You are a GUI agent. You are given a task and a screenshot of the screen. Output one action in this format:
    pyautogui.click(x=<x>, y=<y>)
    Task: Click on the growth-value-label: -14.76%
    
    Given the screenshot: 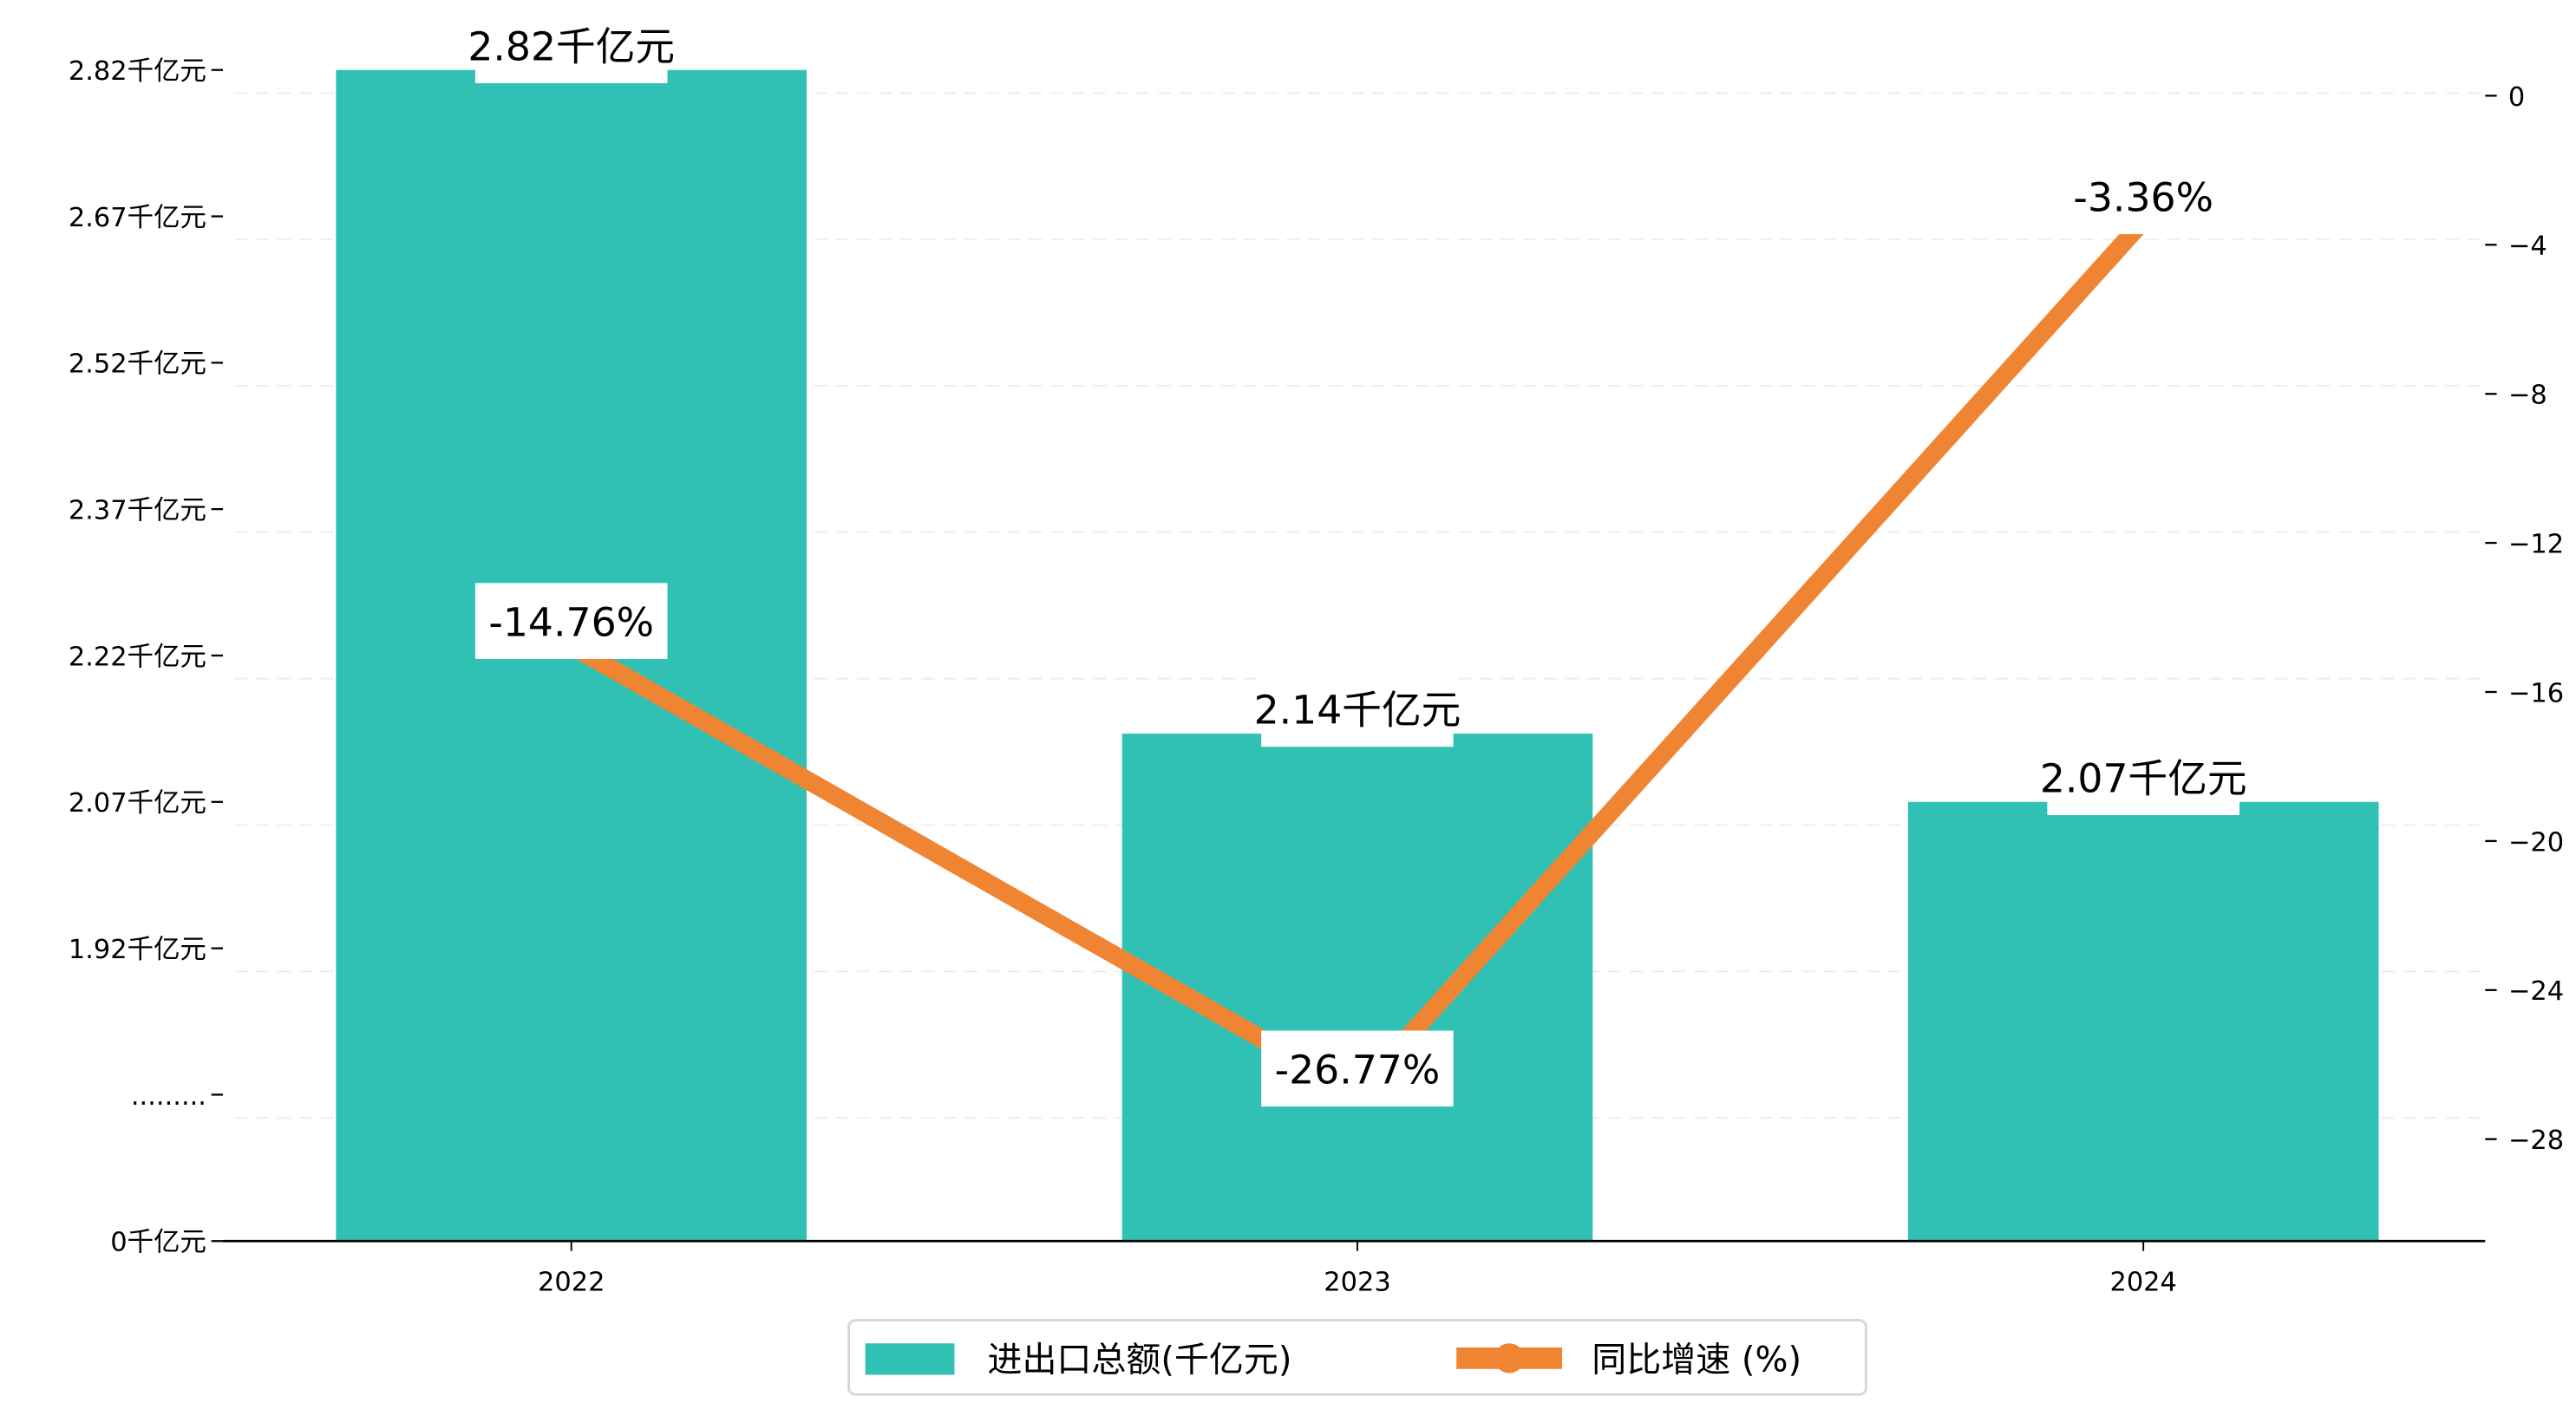 What is the action you would take?
    pyautogui.click(x=571, y=622)
    